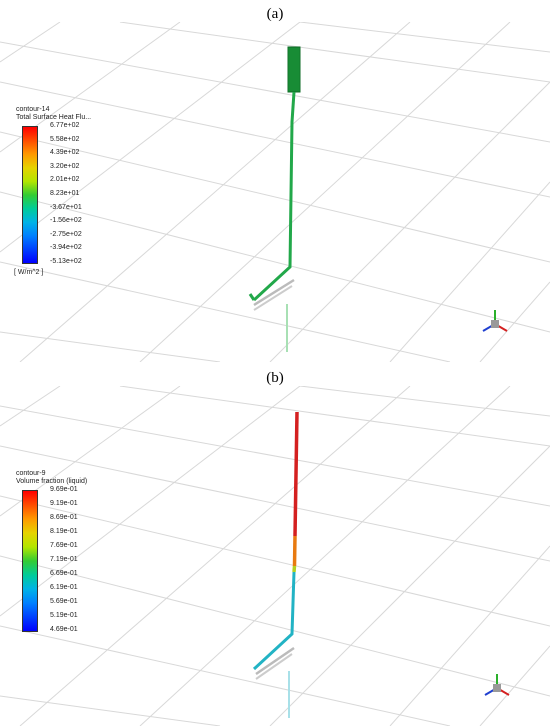  I want to click on ghost-pipe-b, so click(275, 661).